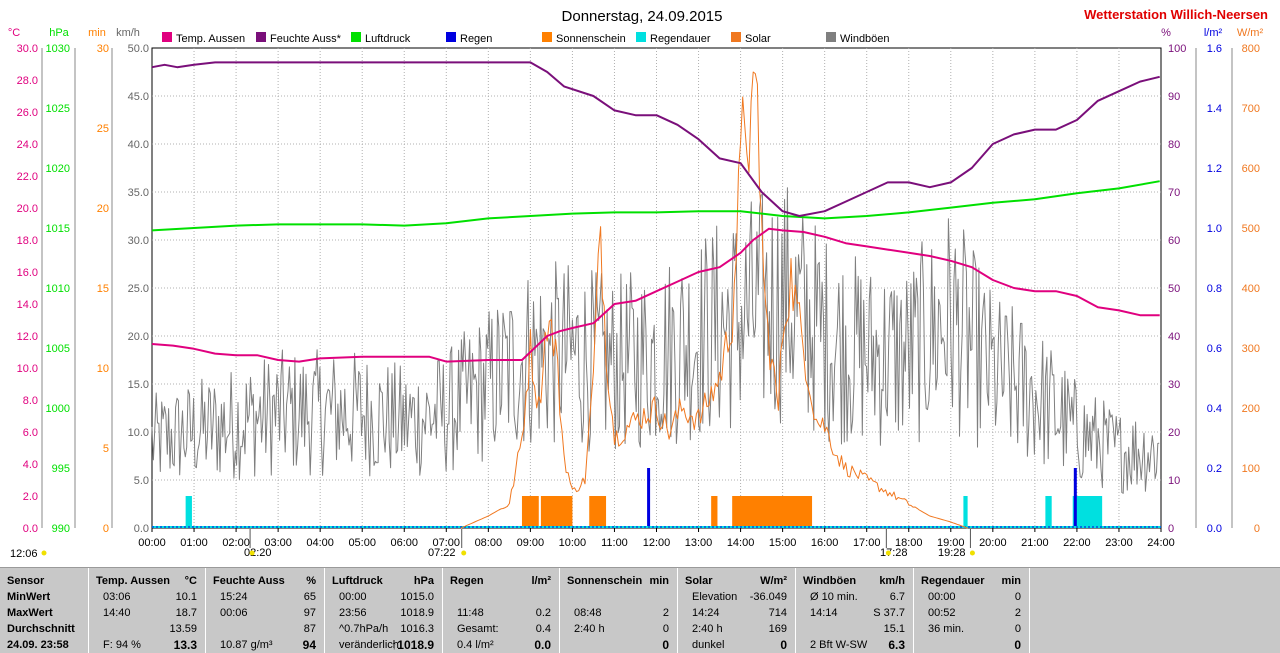  What do you see at coordinates (194, 543) in the screenshot?
I see `x-tick-label: 01:00` at bounding box center [194, 543].